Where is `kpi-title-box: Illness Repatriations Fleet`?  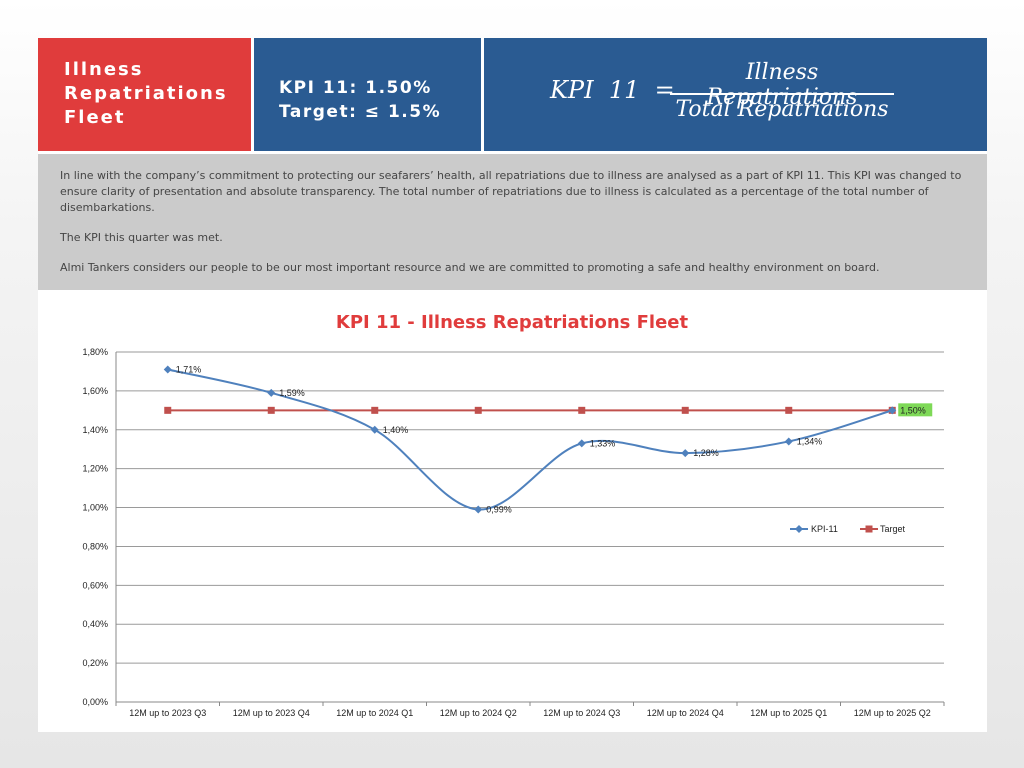 kpi-title-box: Illness Repatriations Fleet is located at coordinates (144, 94).